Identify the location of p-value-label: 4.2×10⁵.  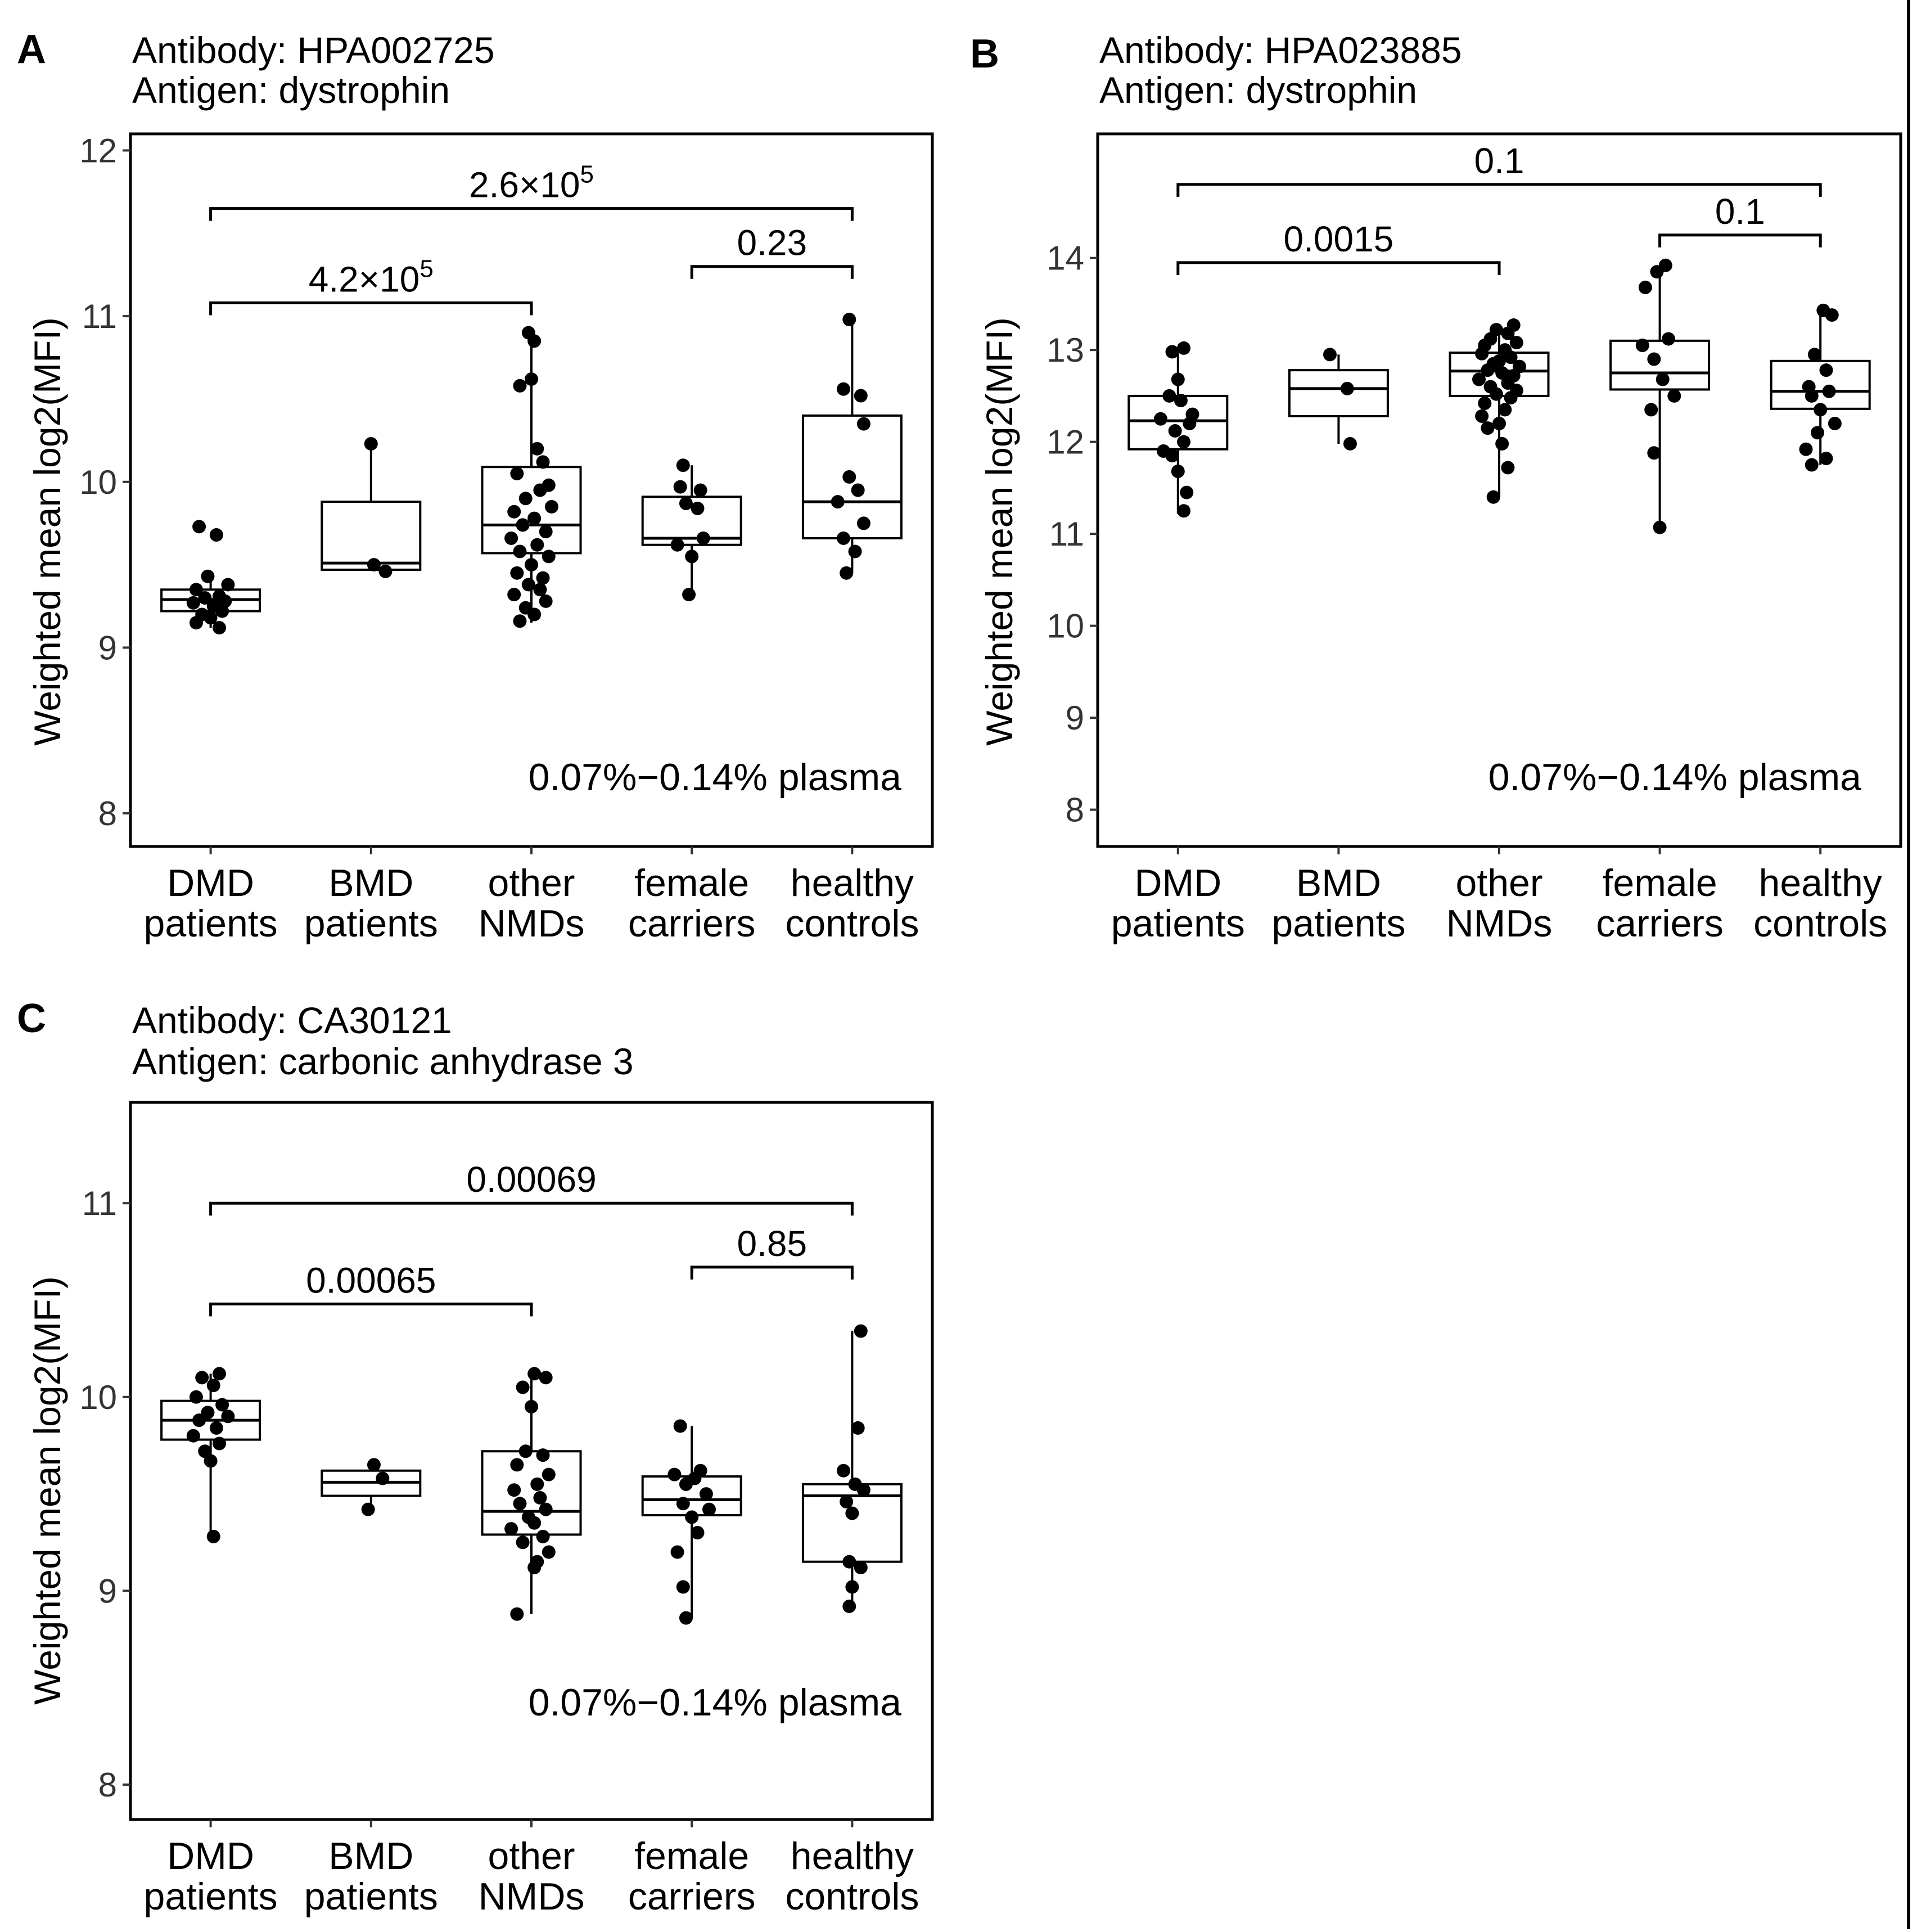
(371, 277).